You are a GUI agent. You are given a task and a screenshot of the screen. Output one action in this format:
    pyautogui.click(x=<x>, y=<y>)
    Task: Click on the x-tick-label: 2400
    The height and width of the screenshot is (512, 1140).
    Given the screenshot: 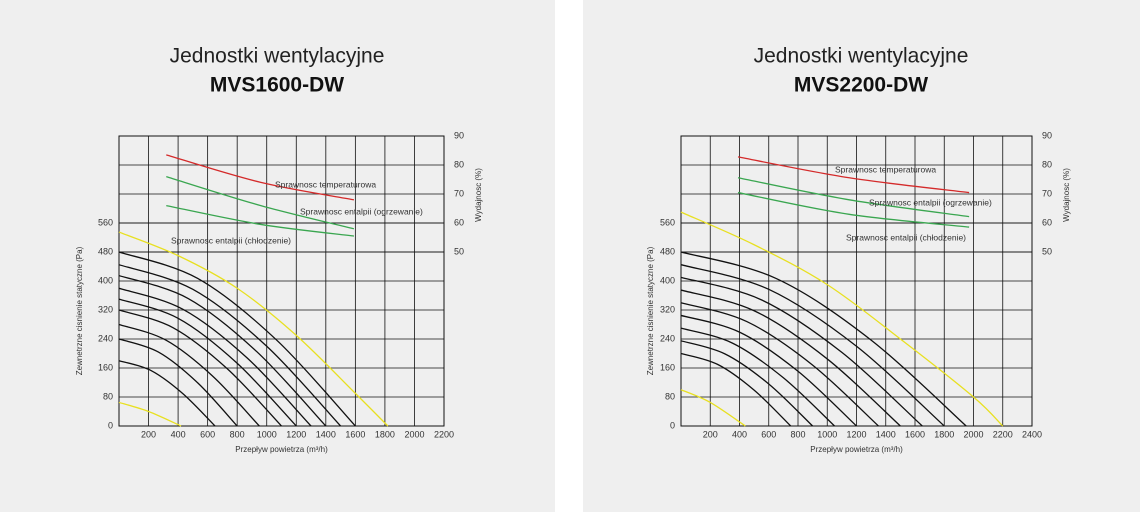 What is the action you would take?
    pyautogui.click(x=1032, y=434)
    